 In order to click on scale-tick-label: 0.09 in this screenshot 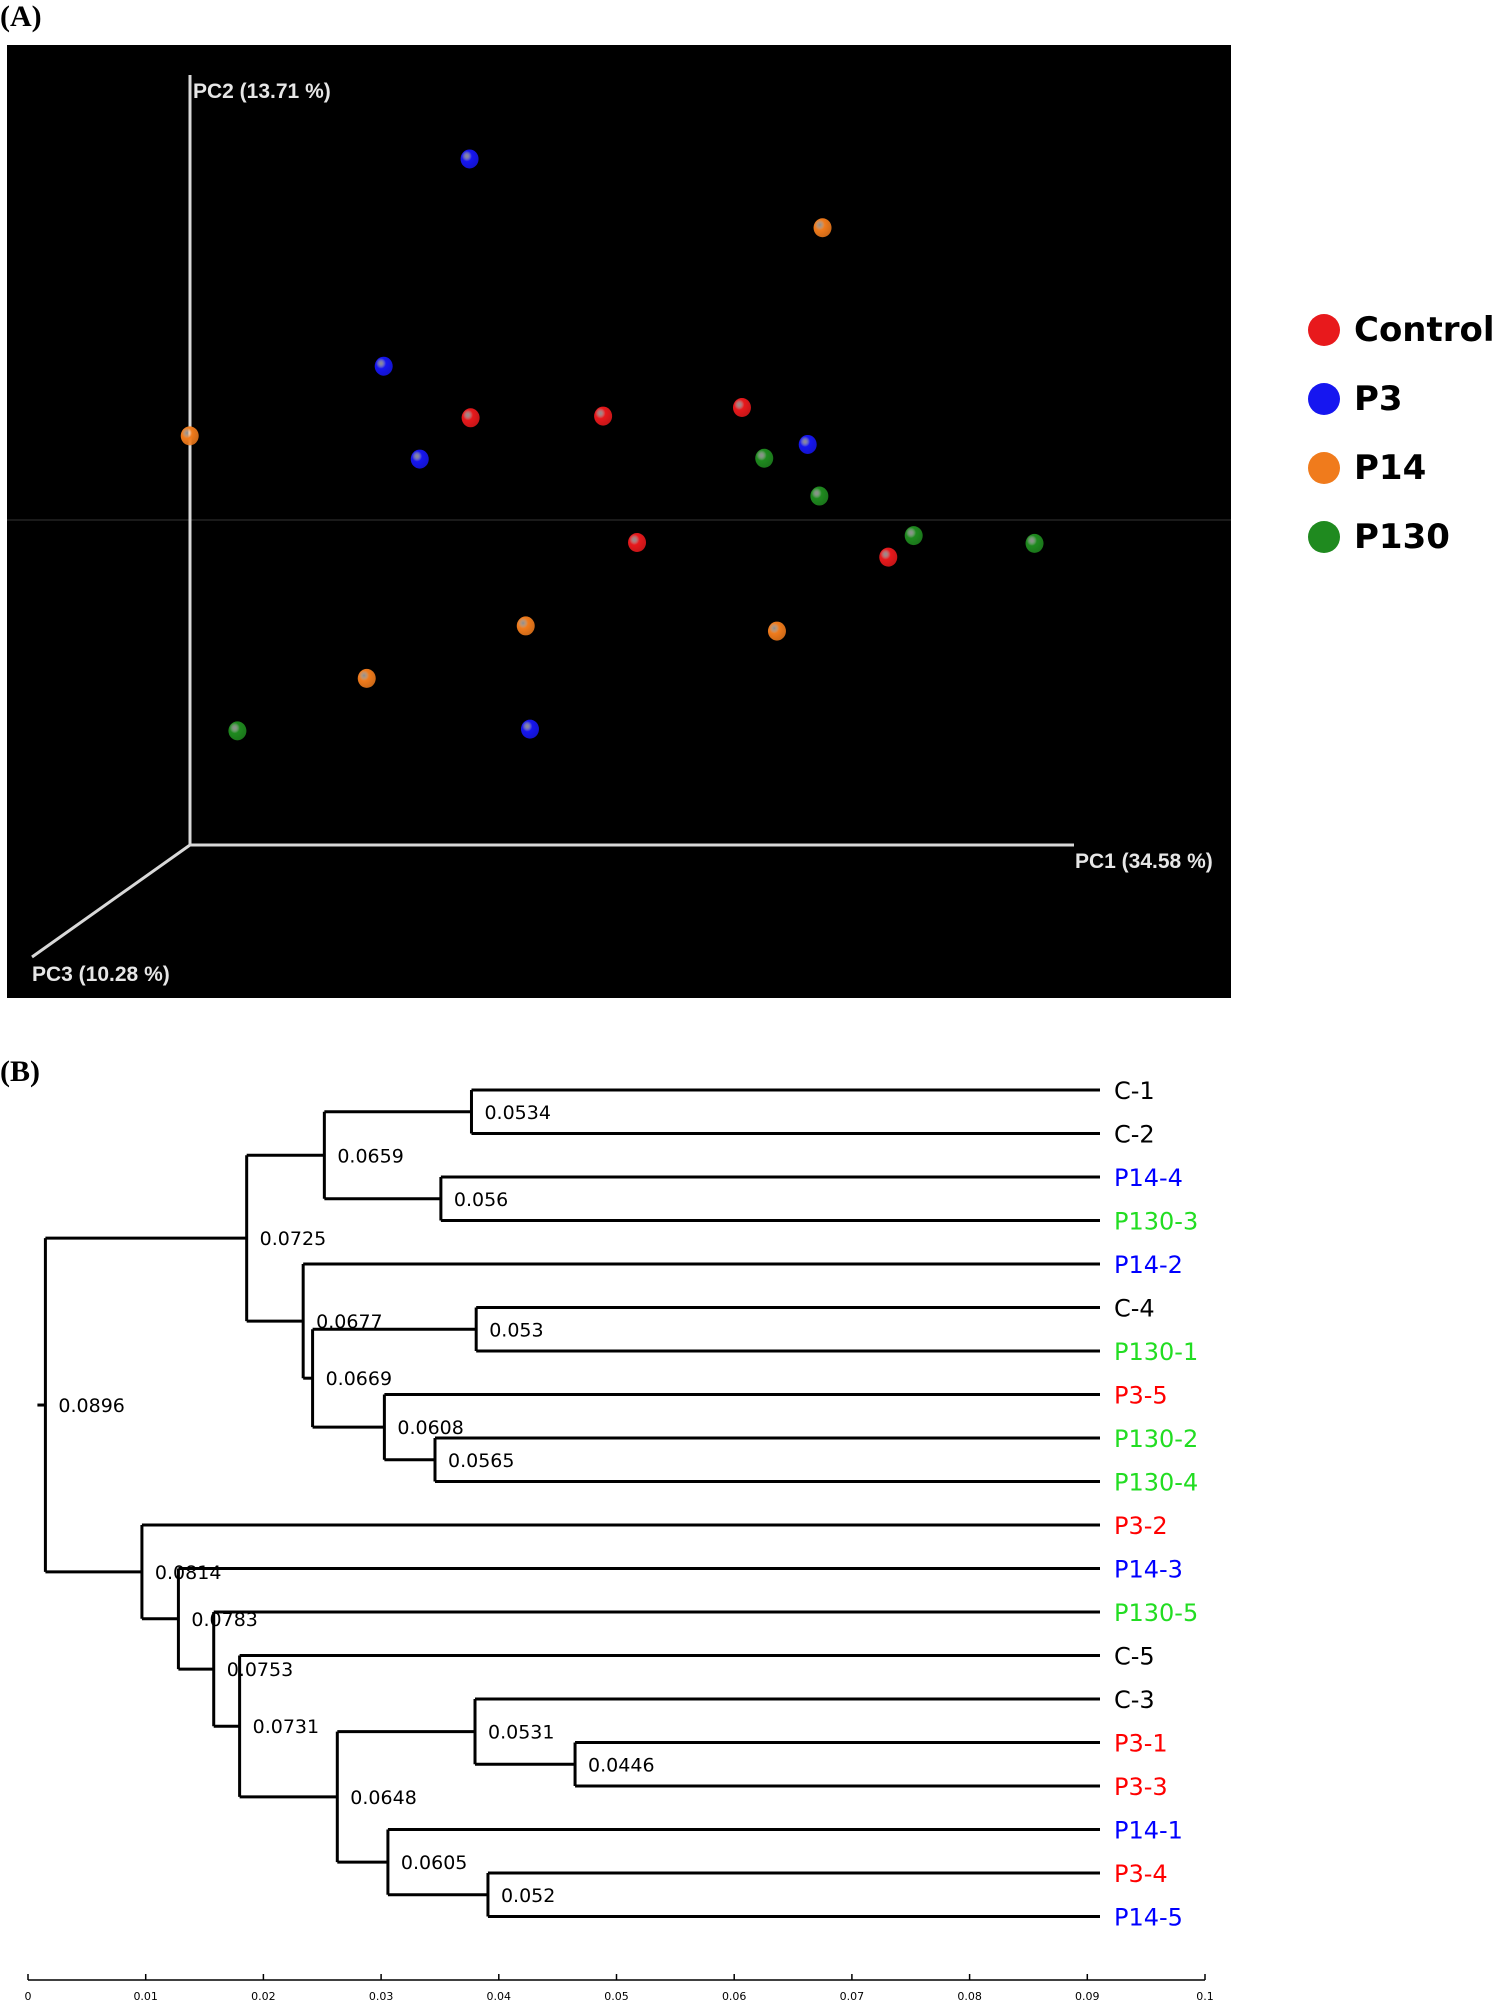, I will do `click(1087, 1996)`.